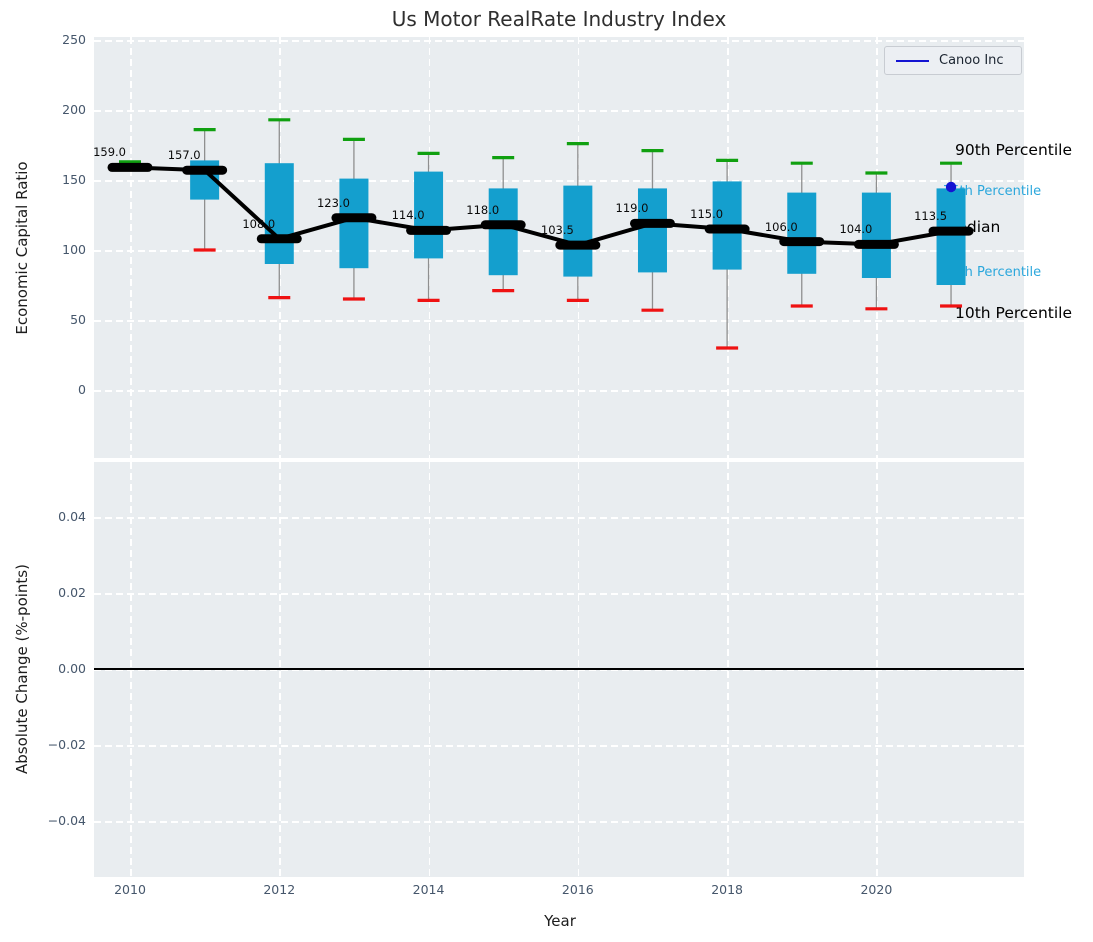 The width and height of the screenshot is (1093, 942). What do you see at coordinates (130, 889) in the screenshot?
I see `x-tick-label: 2010` at bounding box center [130, 889].